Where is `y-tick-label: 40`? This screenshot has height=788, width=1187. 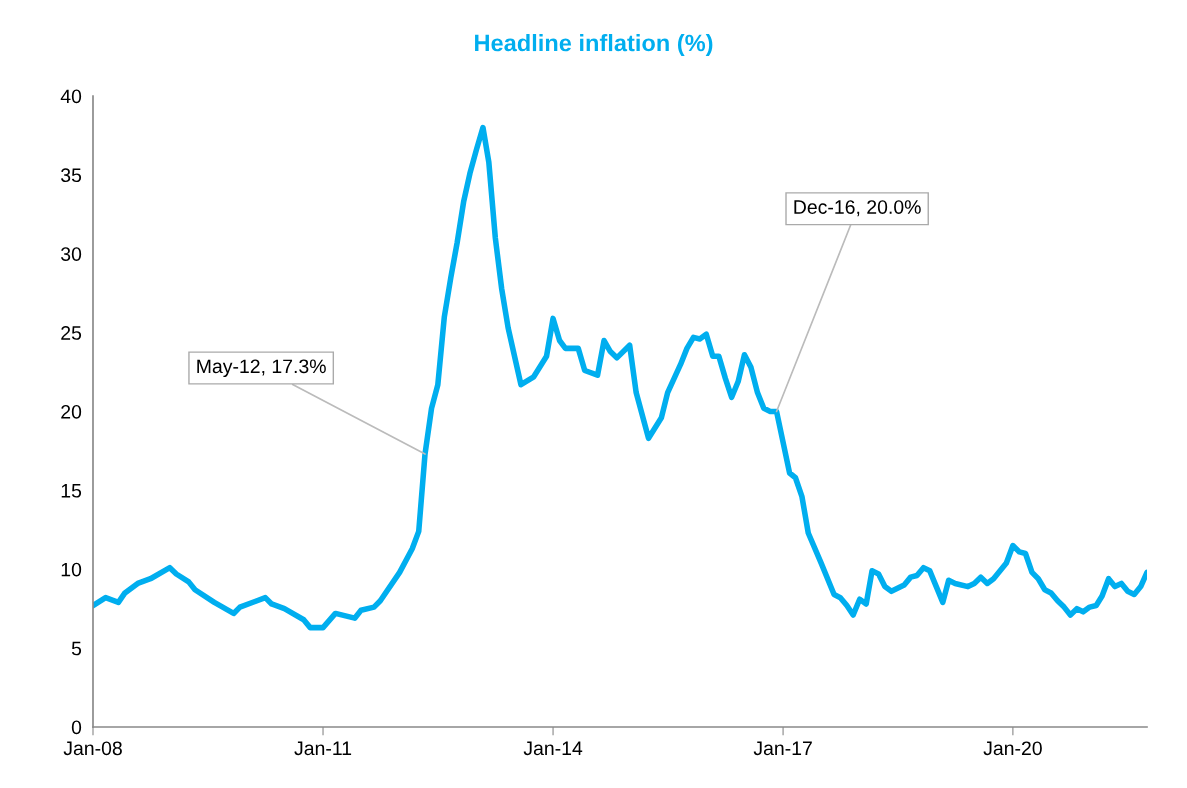
y-tick-label: 40 is located at coordinates (71, 96).